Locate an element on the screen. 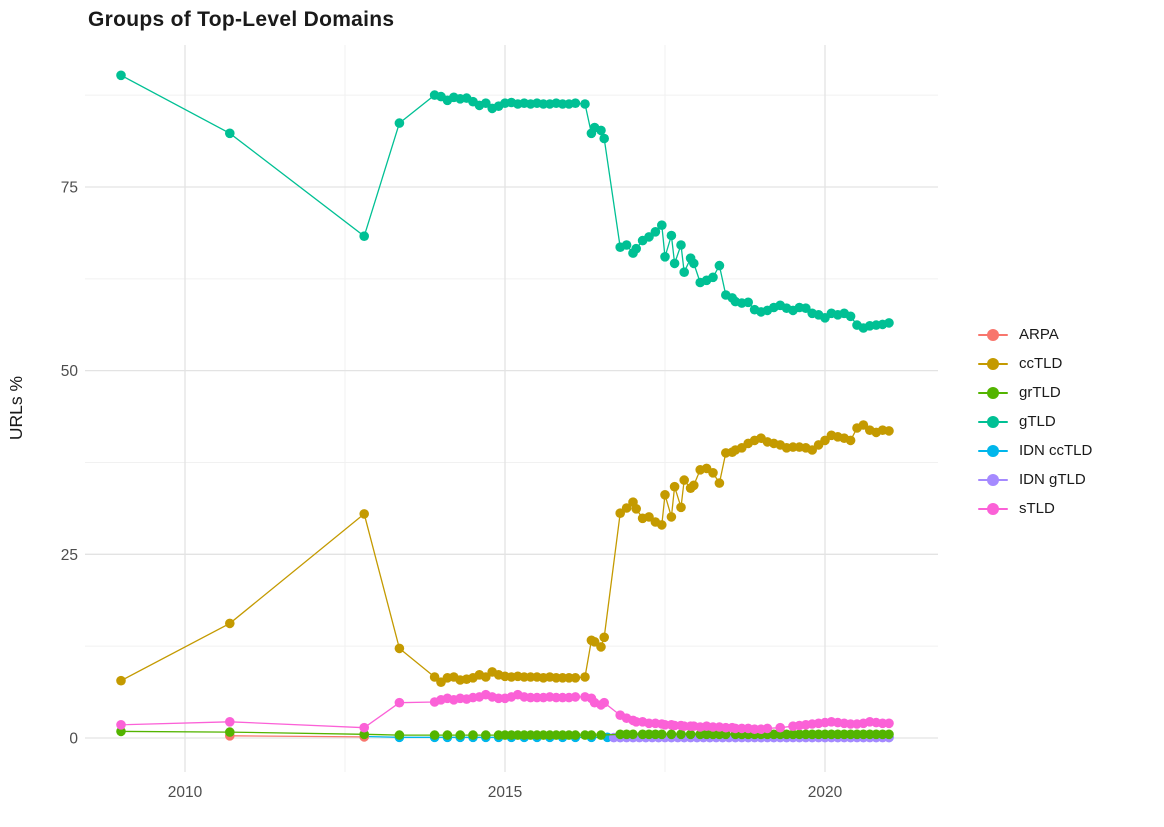 The width and height of the screenshot is (1164, 827). chart-legend: ARPA ccTLD grTLD gTLD IDN ccTLD IDN gTLD sTLD is located at coordinates (1035, 421).